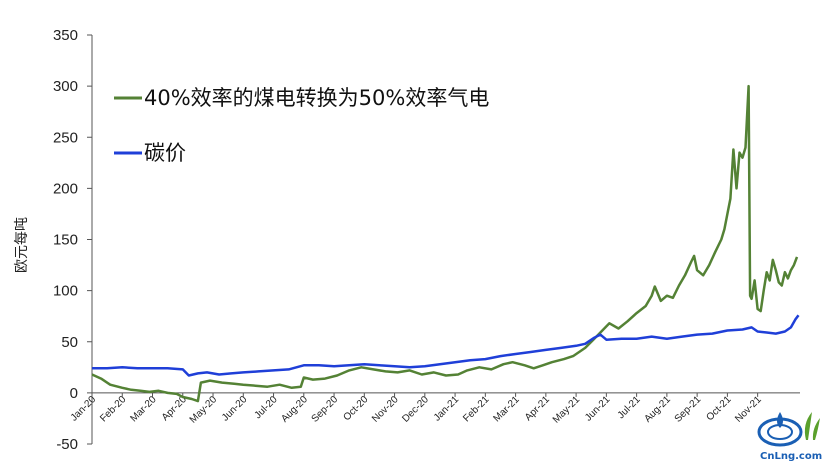 This screenshot has height=466, width=827. I want to click on y-tick-label: 100, so click(65, 291).